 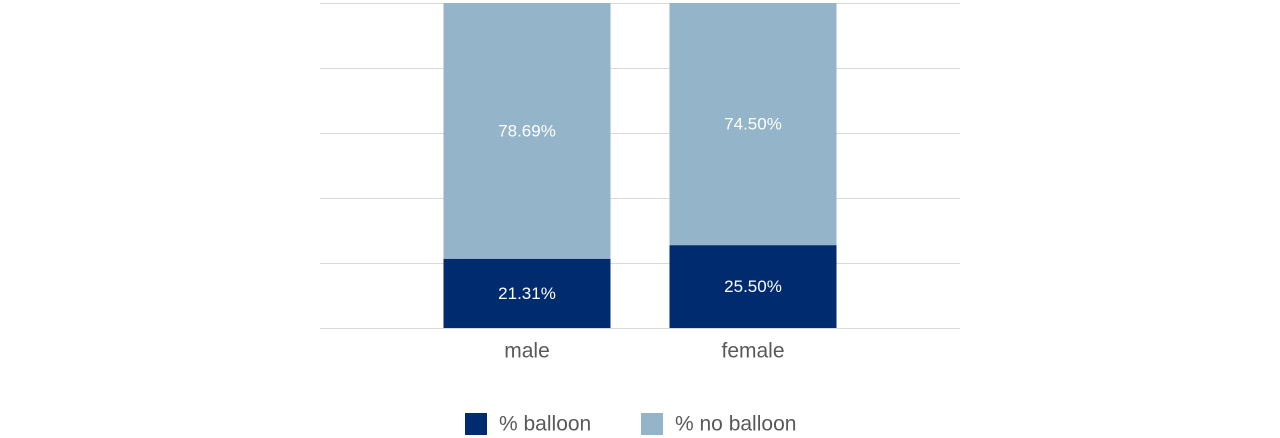 What do you see at coordinates (630, 424) in the screenshot?
I see `legend: % balloon % no balloon` at bounding box center [630, 424].